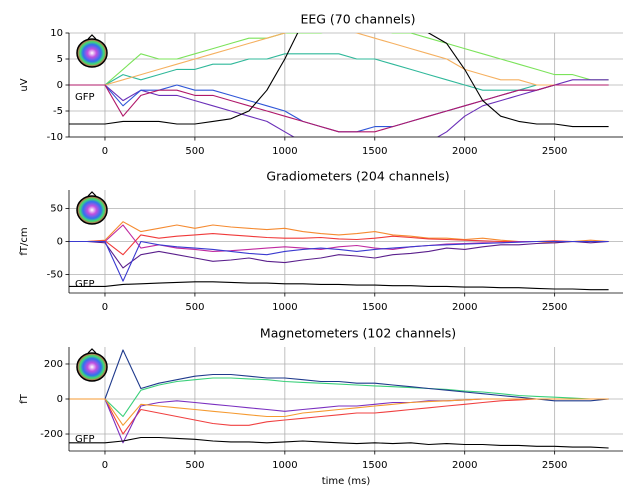 The height and width of the screenshot is (500, 640). Describe the element at coordinates (24, 398) in the screenshot. I see `y-axis-label: fT` at that location.